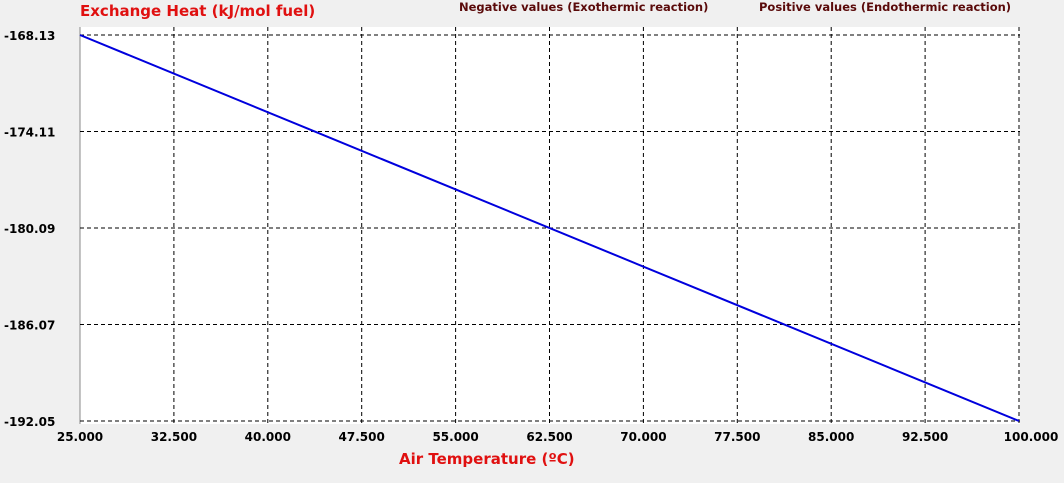 The height and width of the screenshot is (483, 1064). Describe the element at coordinates (643, 437) in the screenshot. I see `x-tick-label: 70.000` at that location.